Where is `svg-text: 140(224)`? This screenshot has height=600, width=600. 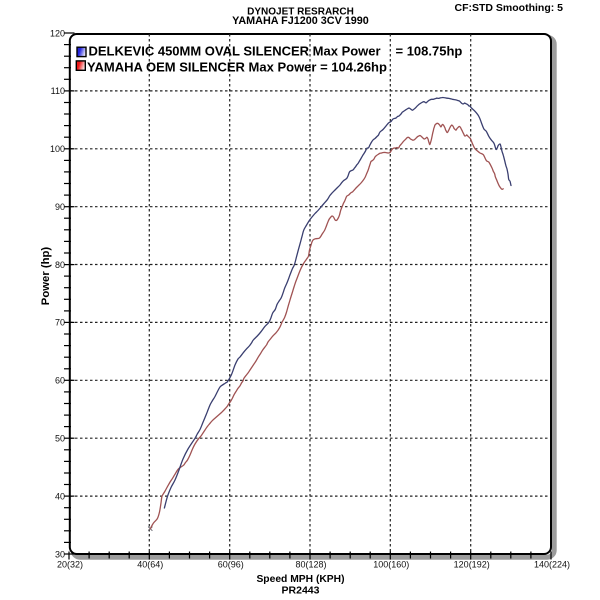 svg-text: 140(224) is located at coordinates (552, 565).